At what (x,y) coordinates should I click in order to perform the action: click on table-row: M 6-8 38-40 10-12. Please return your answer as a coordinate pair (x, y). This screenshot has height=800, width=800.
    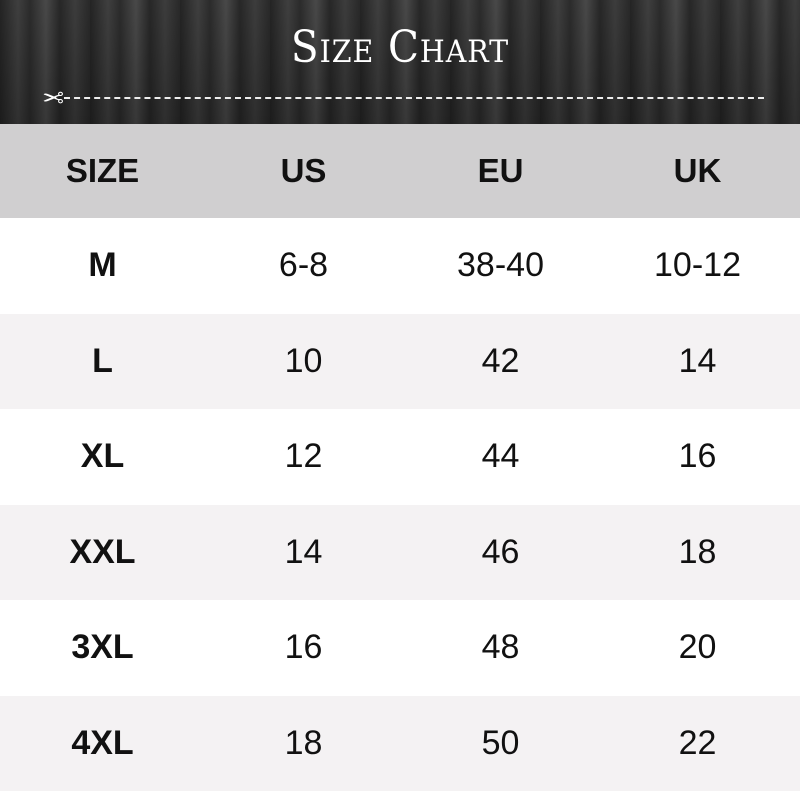
    Looking at the image, I should click on (400, 266).